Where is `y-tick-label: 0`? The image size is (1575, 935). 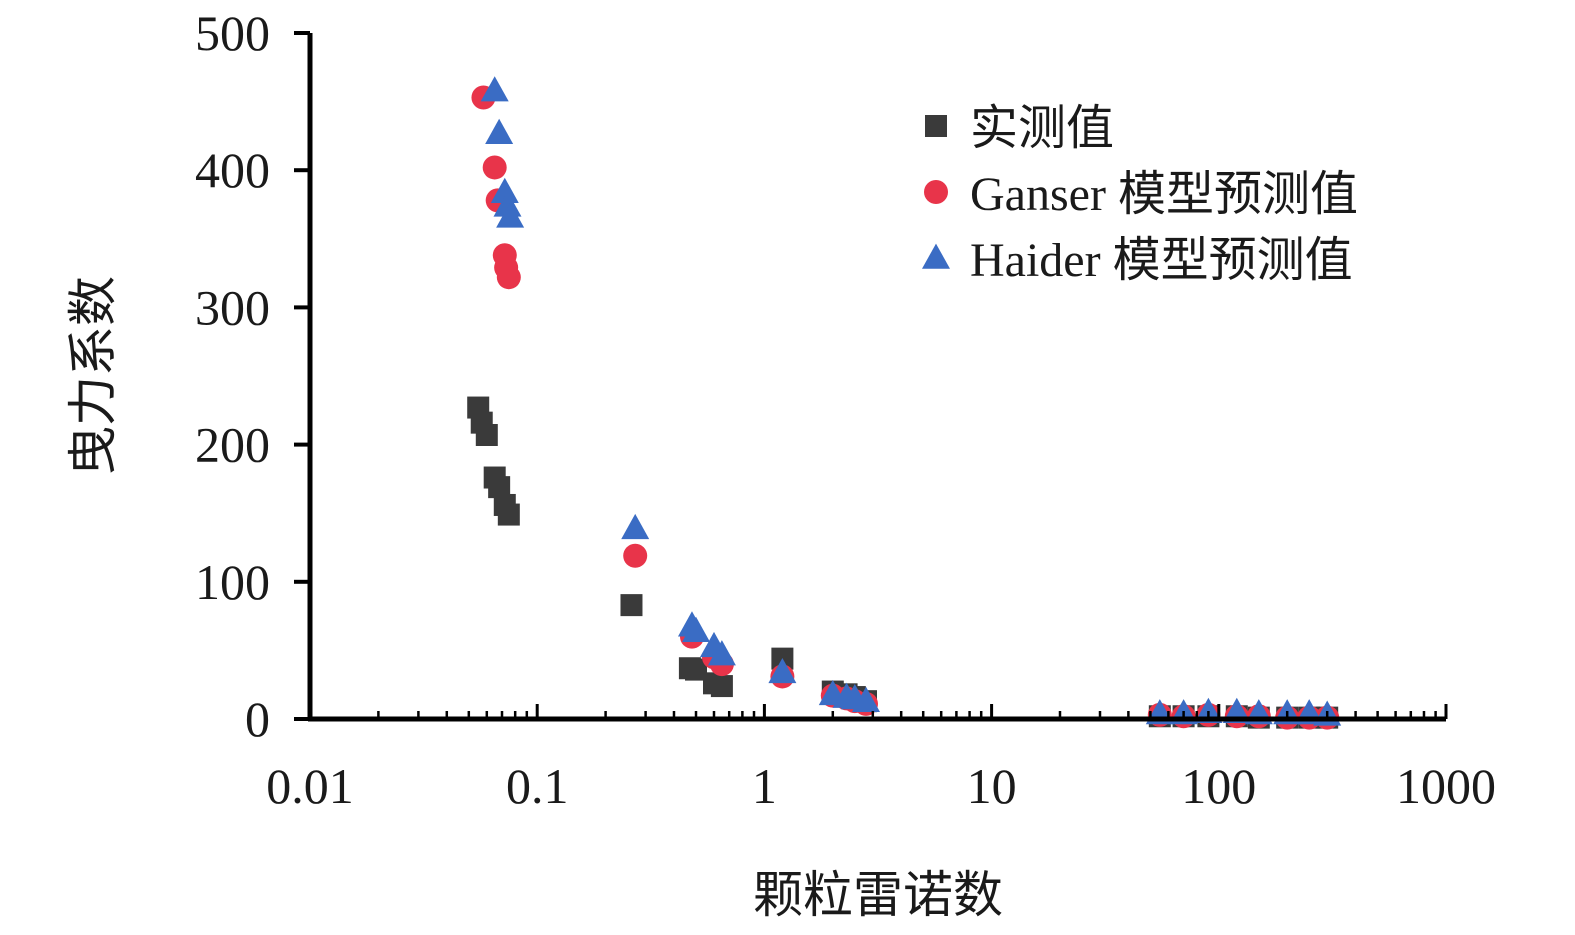 y-tick-label: 0 is located at coordinates (257, 719).